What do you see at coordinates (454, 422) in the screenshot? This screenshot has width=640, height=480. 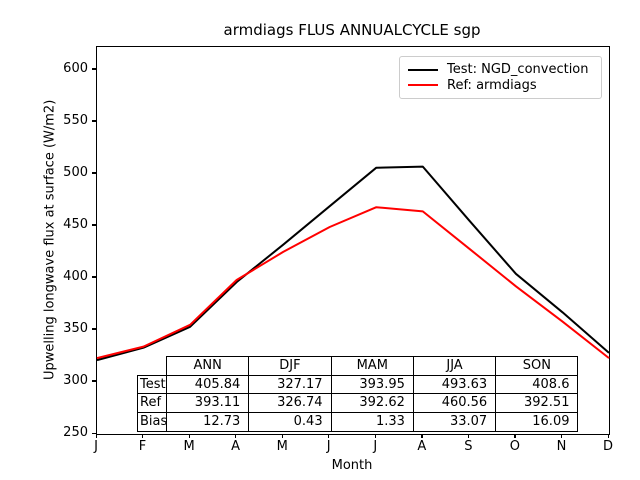 I see `table-cell: 33.07` at bounding box center [454, 422].